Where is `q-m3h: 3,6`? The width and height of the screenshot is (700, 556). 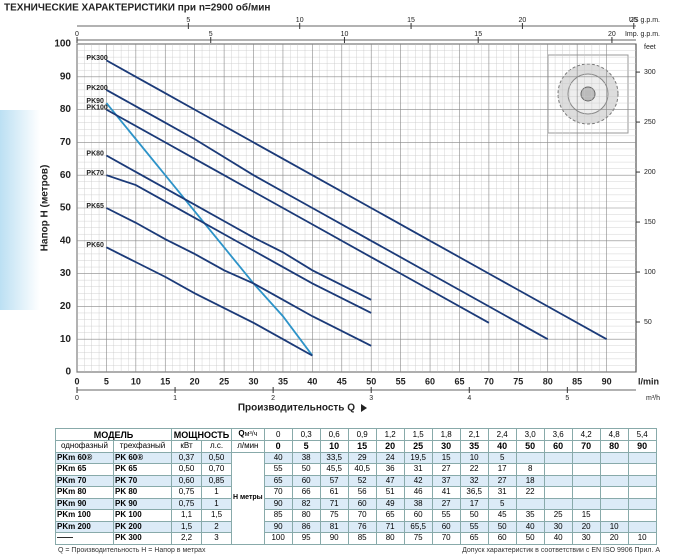 q-m3h: 3,6 is located at coordinates (558, 434).